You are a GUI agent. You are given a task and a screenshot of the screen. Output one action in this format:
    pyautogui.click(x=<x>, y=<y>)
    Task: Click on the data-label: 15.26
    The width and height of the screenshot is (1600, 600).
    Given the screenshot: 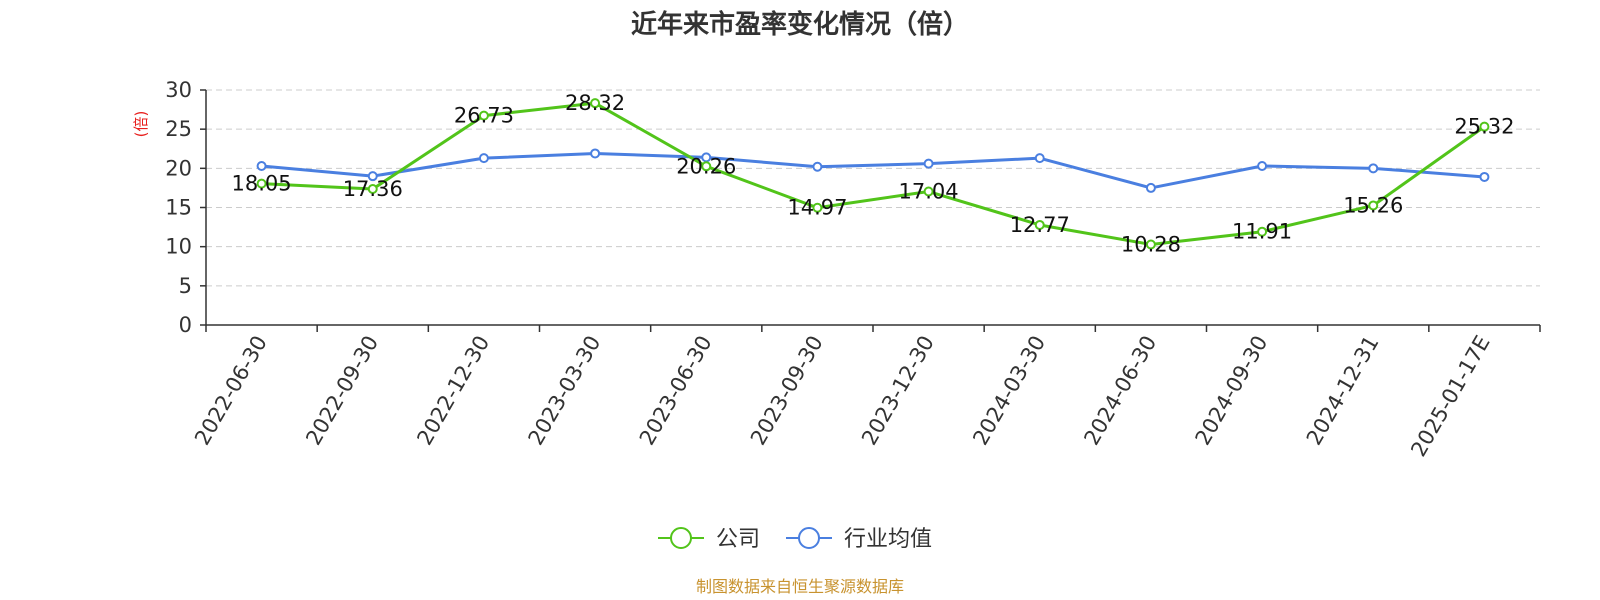 What is the action you would take?
    pyautogui.click(x=1373, y=205)
    